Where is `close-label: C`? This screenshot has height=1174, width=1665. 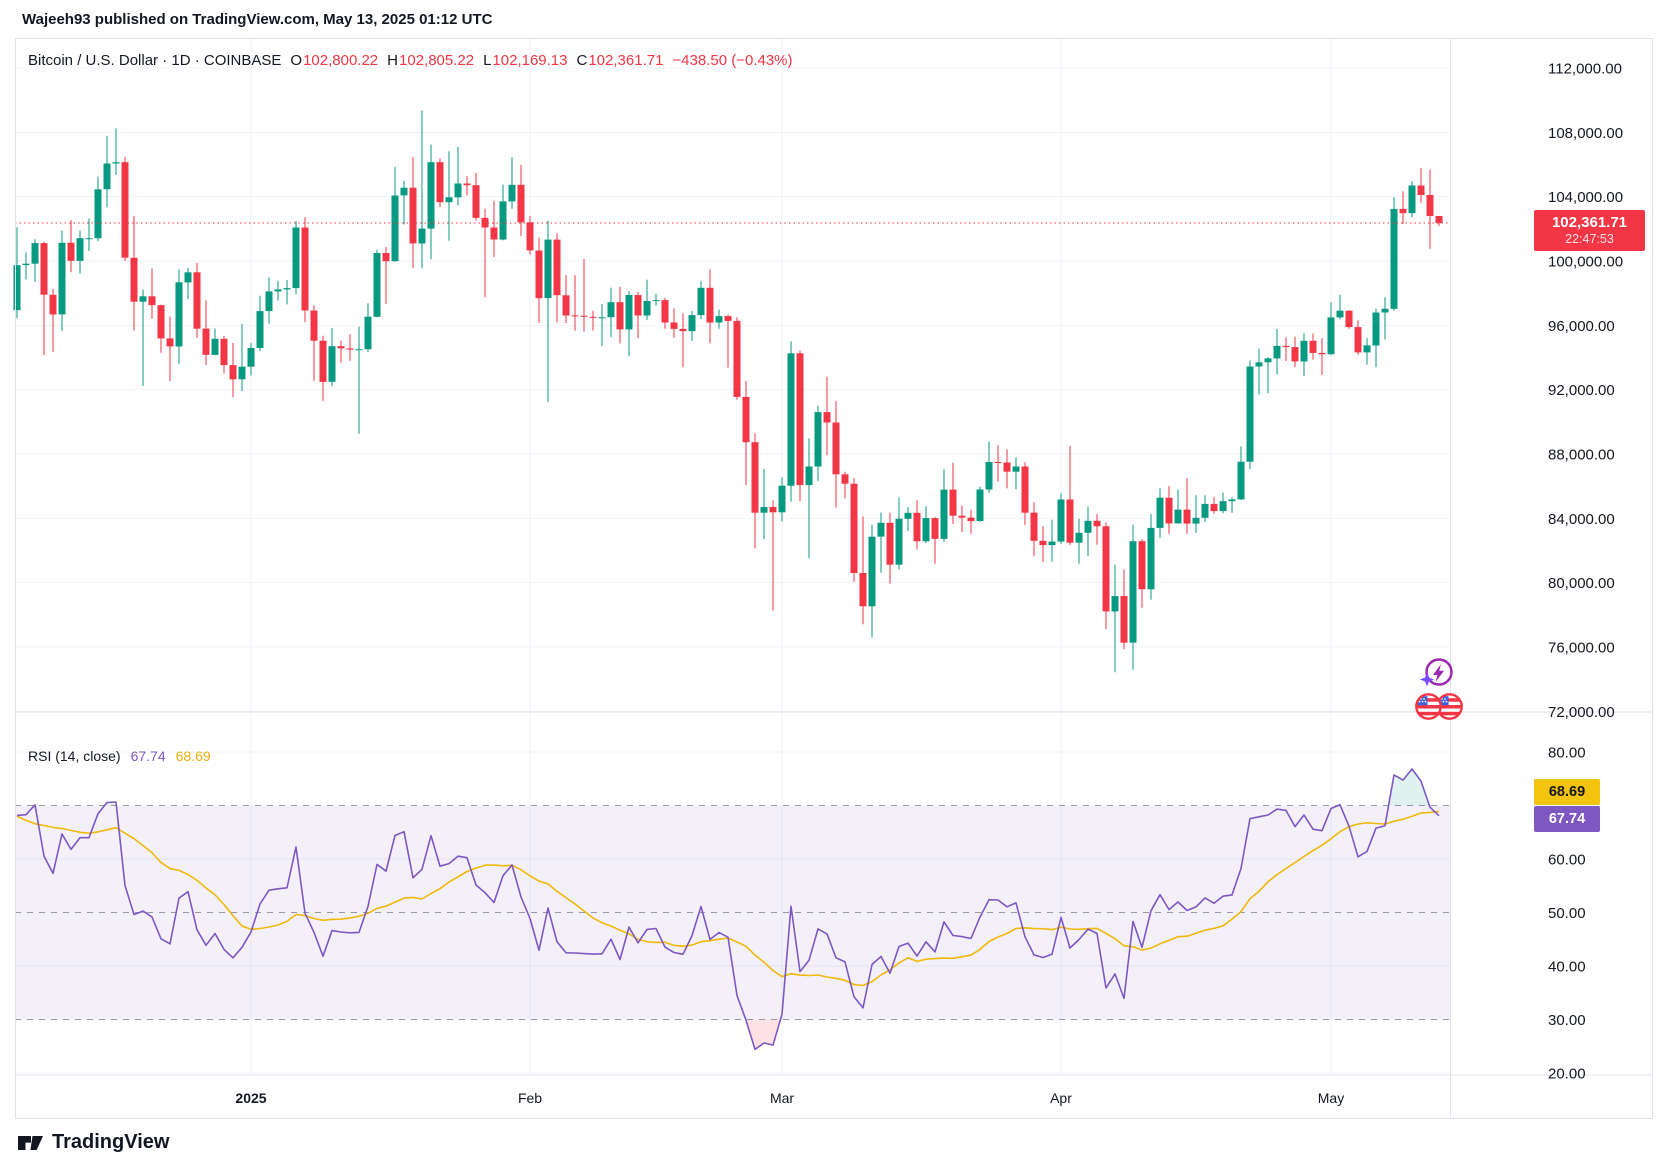
close-label: C is located at coordinates (582, 60).